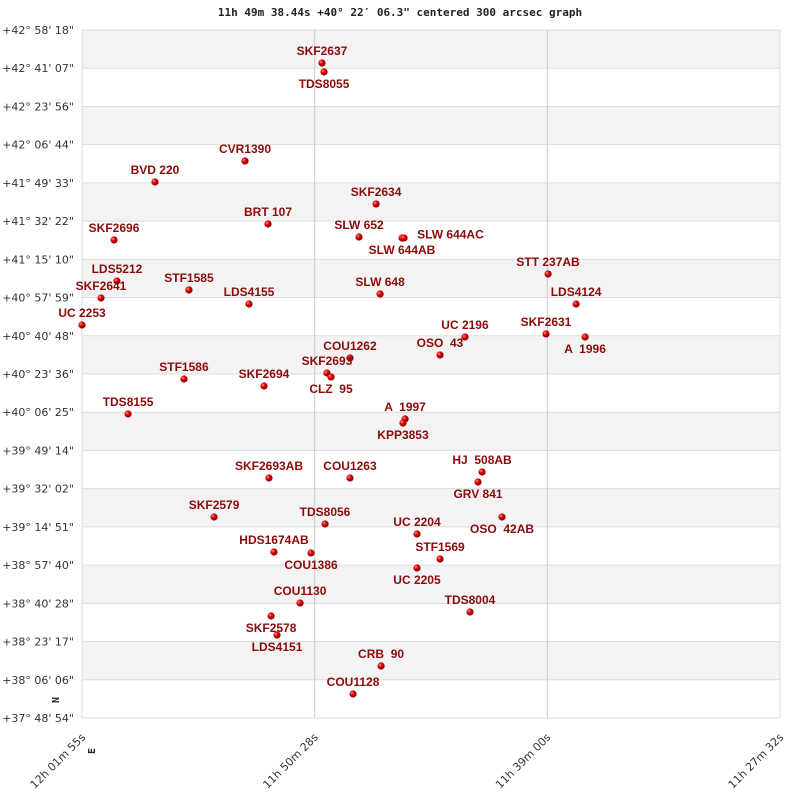 Image resolution: width=800 pixels, height=800 pixels. Describe the element at coordinates (324, 84) in the screenshot. I see `star-label: TDS8055` at that location.